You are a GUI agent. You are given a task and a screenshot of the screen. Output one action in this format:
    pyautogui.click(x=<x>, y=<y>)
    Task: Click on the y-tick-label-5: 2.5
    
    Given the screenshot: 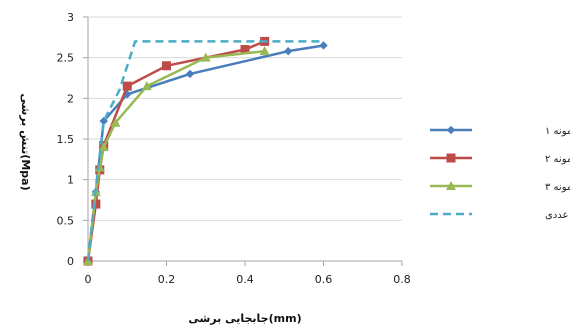 What is the action you would take?
    pyautogui.click(x=66, y=58)
    